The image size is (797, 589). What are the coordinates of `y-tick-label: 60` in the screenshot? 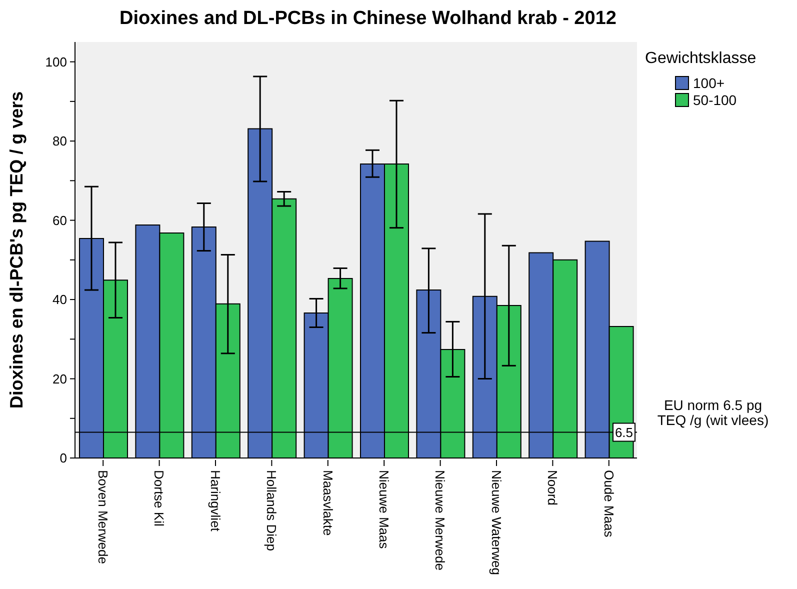 It's located at (59, 220).